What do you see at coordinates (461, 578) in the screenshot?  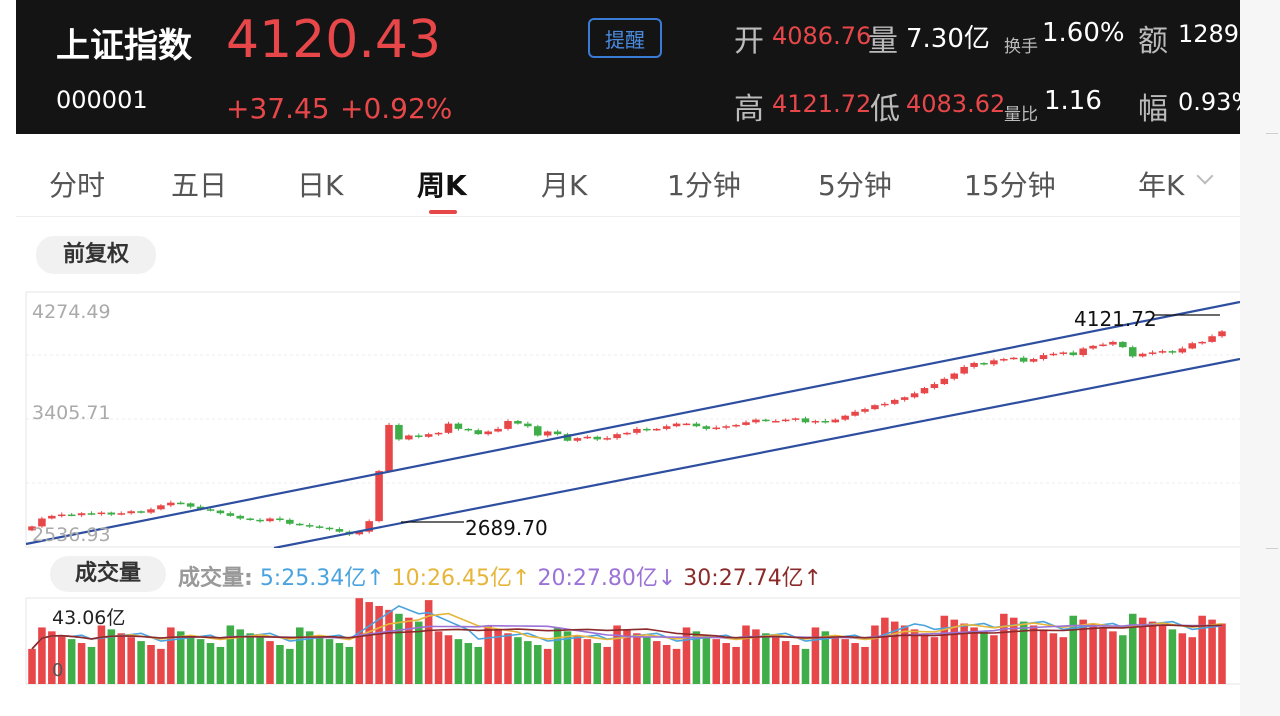 I see `volume-ma10: 10:26.45亿↑` at bounding box center [461, 578].